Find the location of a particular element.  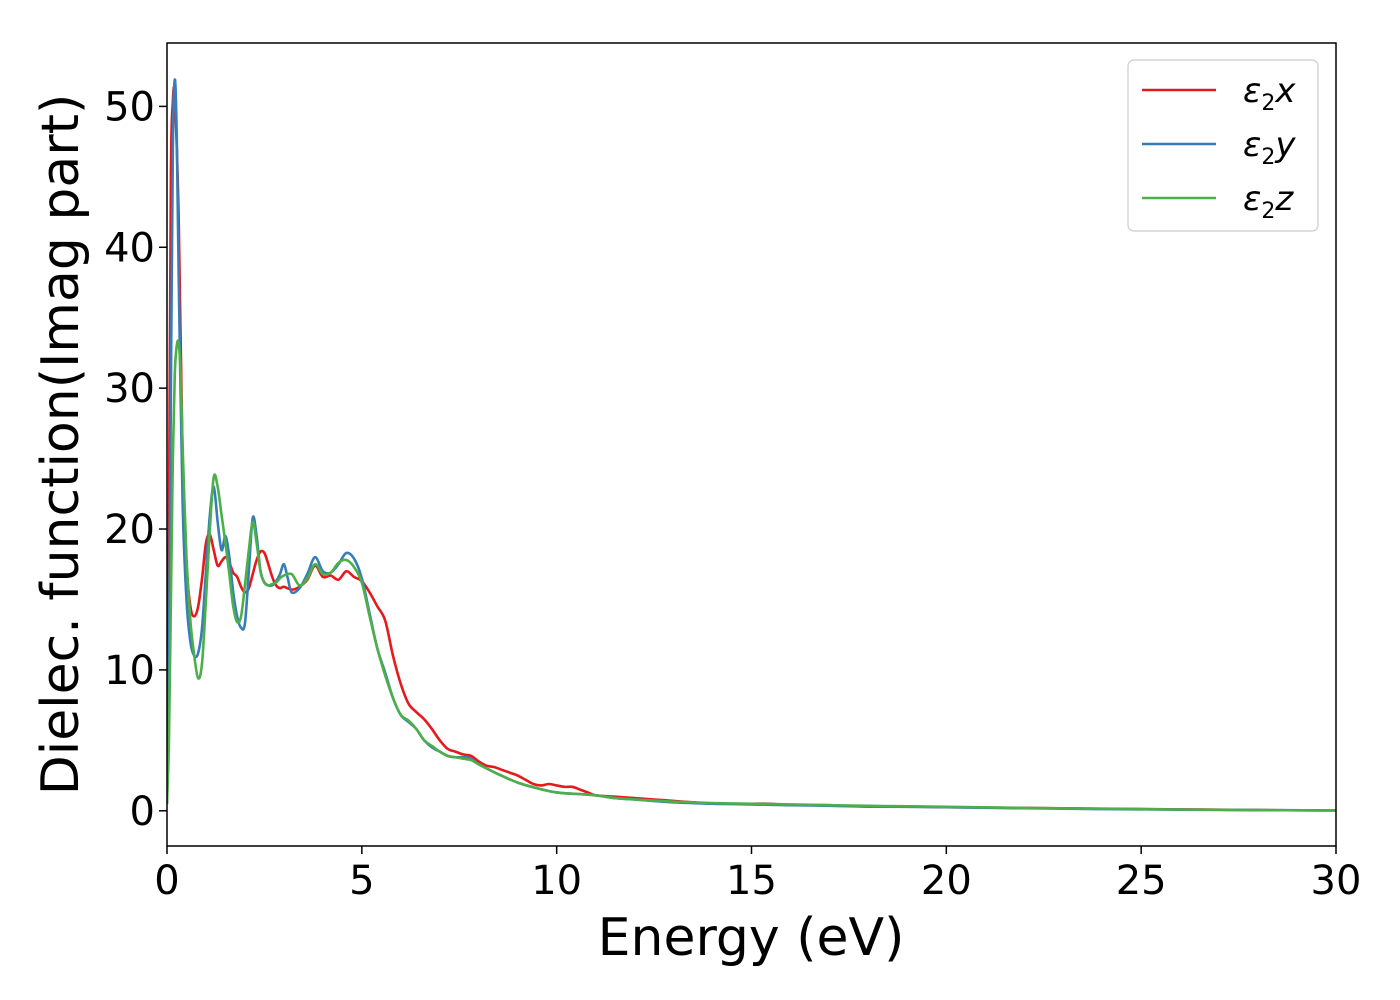

y-tick-label: 10 is located at coordinates (129, 671).